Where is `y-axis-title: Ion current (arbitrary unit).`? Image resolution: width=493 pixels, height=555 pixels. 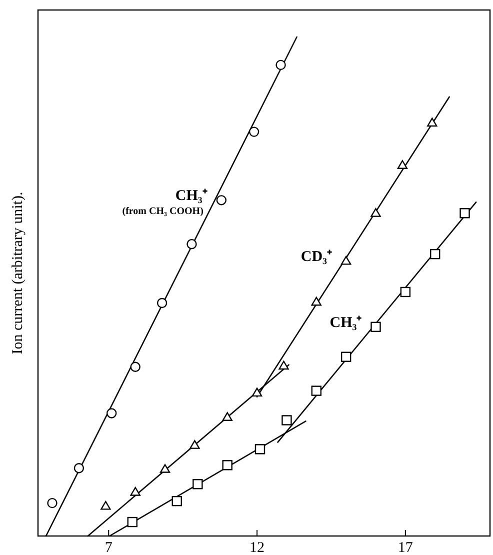
y-axis-title: Ion current (arbitrary unit). is located at coordinates (18, 273).